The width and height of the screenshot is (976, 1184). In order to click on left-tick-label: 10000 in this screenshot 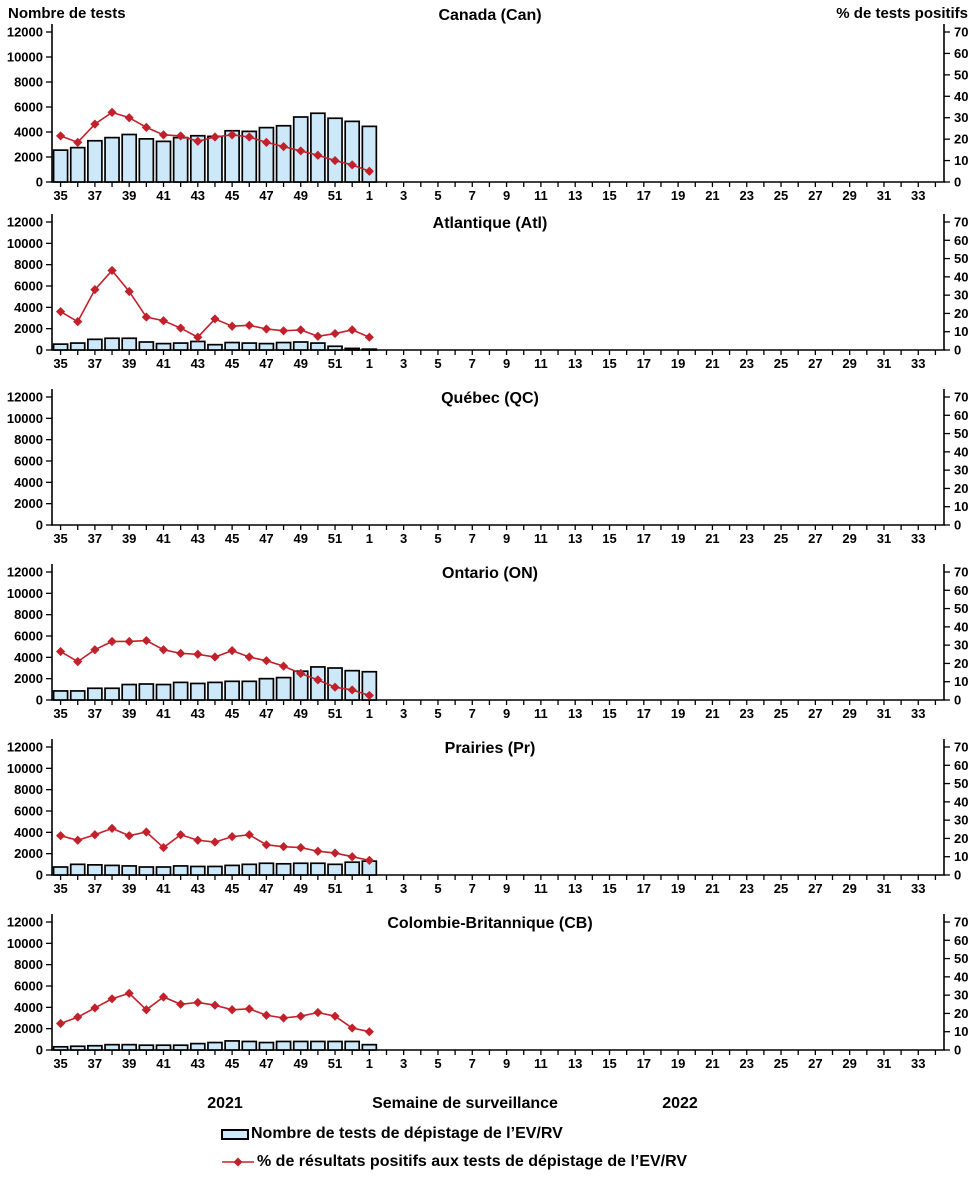, I will do `click(25, 243)`.